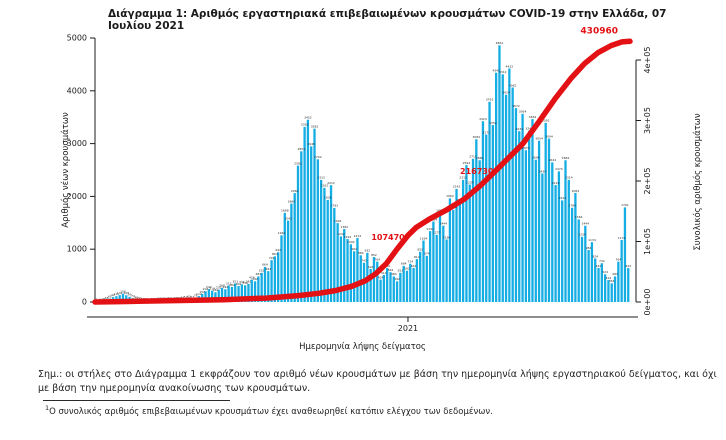  I want to click on bar-value-label: 214, so click(212, 289).